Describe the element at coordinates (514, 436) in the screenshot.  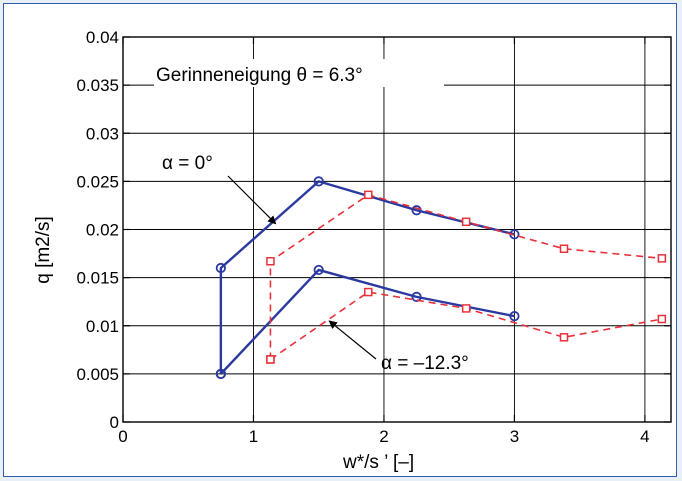
I see `x-tick-label: 3` at that location.